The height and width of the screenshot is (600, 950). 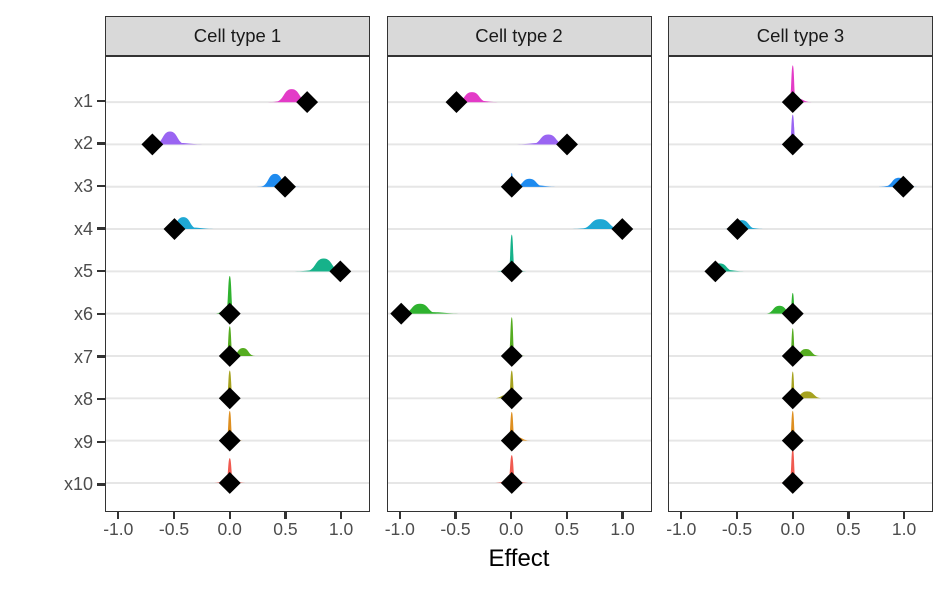 What do you see at coordinates (83, 185) in the screenshot?
I see `y-axis-label-x3: x3` at bounding box center [83, 185].